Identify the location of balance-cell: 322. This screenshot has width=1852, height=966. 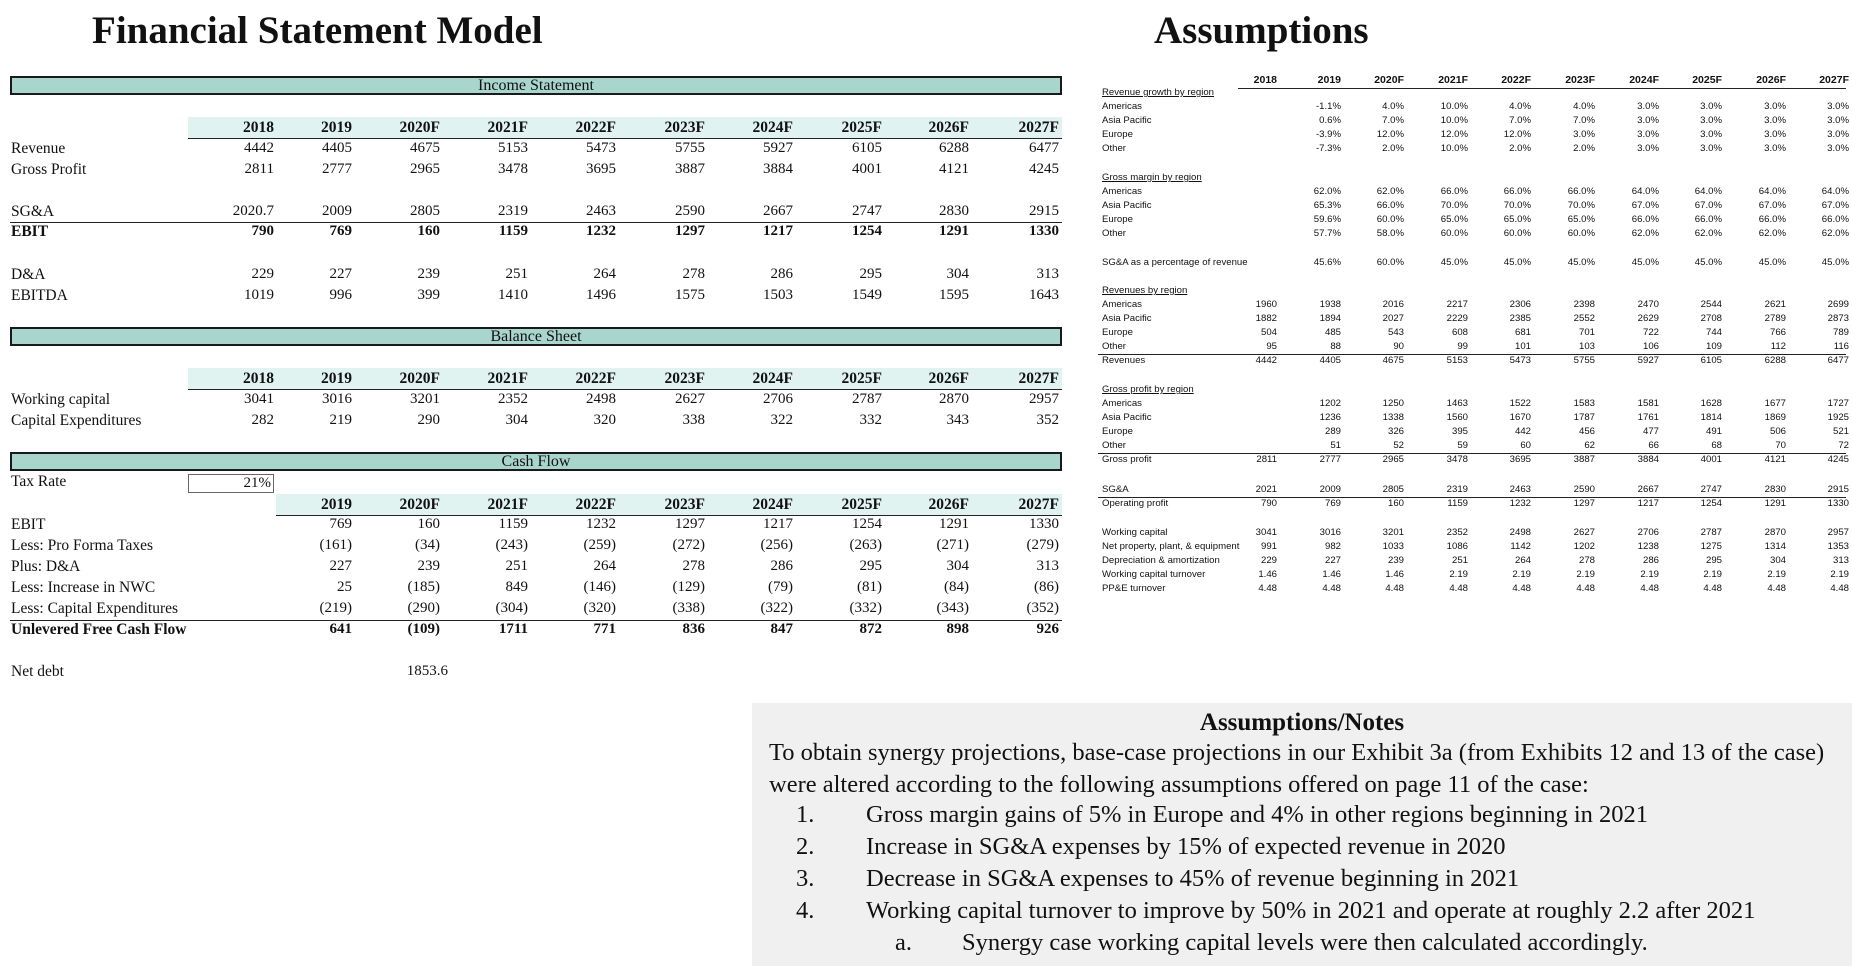
(782, 420).